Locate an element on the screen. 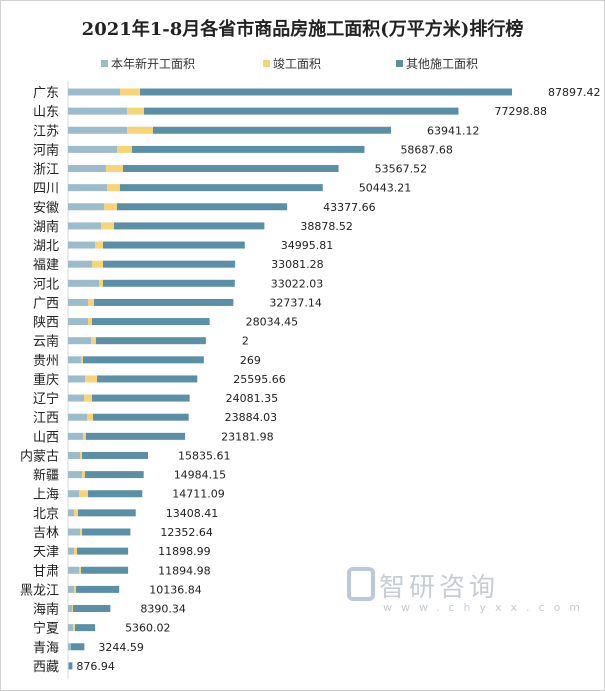 The width and height of the screenshot is (605, 691). value-label: 876.94 is located at coordinates (95, 666).